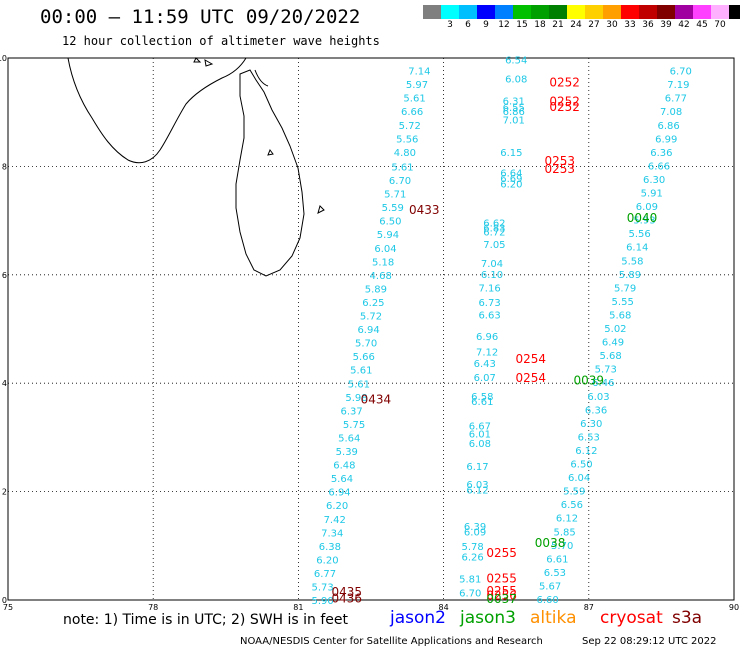  Describe the element at coordinates (678, 85) in the screenshot. I see `wave-height-label: 7.19` at that location.